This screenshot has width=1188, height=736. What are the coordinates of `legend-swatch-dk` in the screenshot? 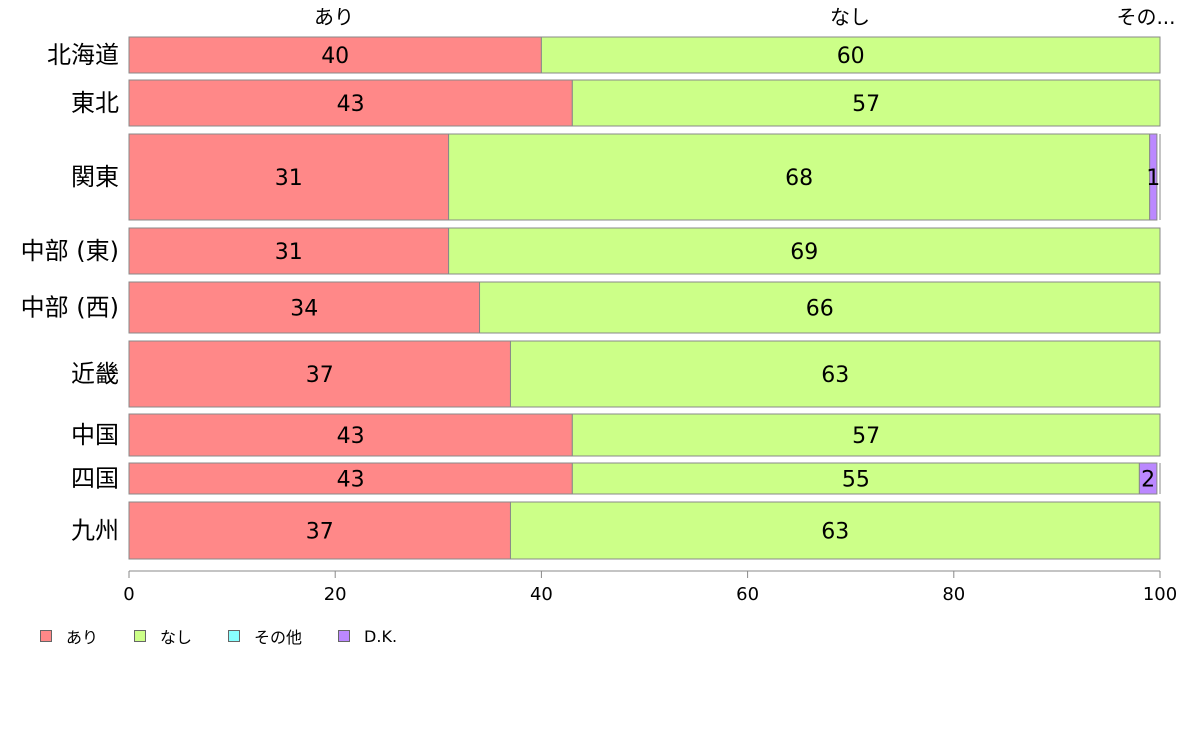 It's located at (344, 636).